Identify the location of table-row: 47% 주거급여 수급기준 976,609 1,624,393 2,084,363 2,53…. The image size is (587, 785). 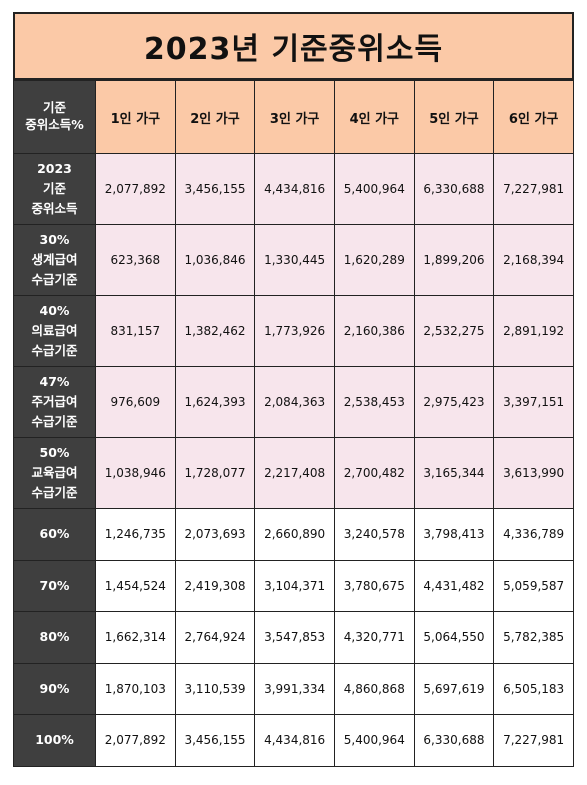
(293, 402).